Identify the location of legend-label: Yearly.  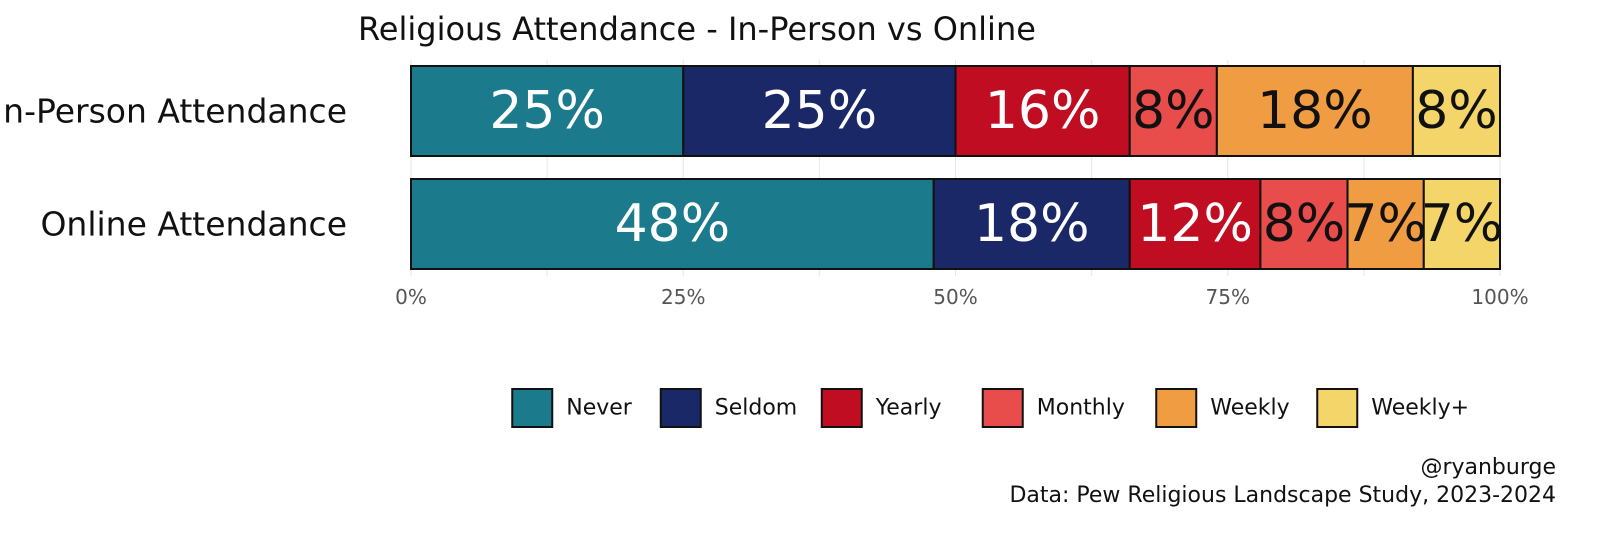
(908, 408).